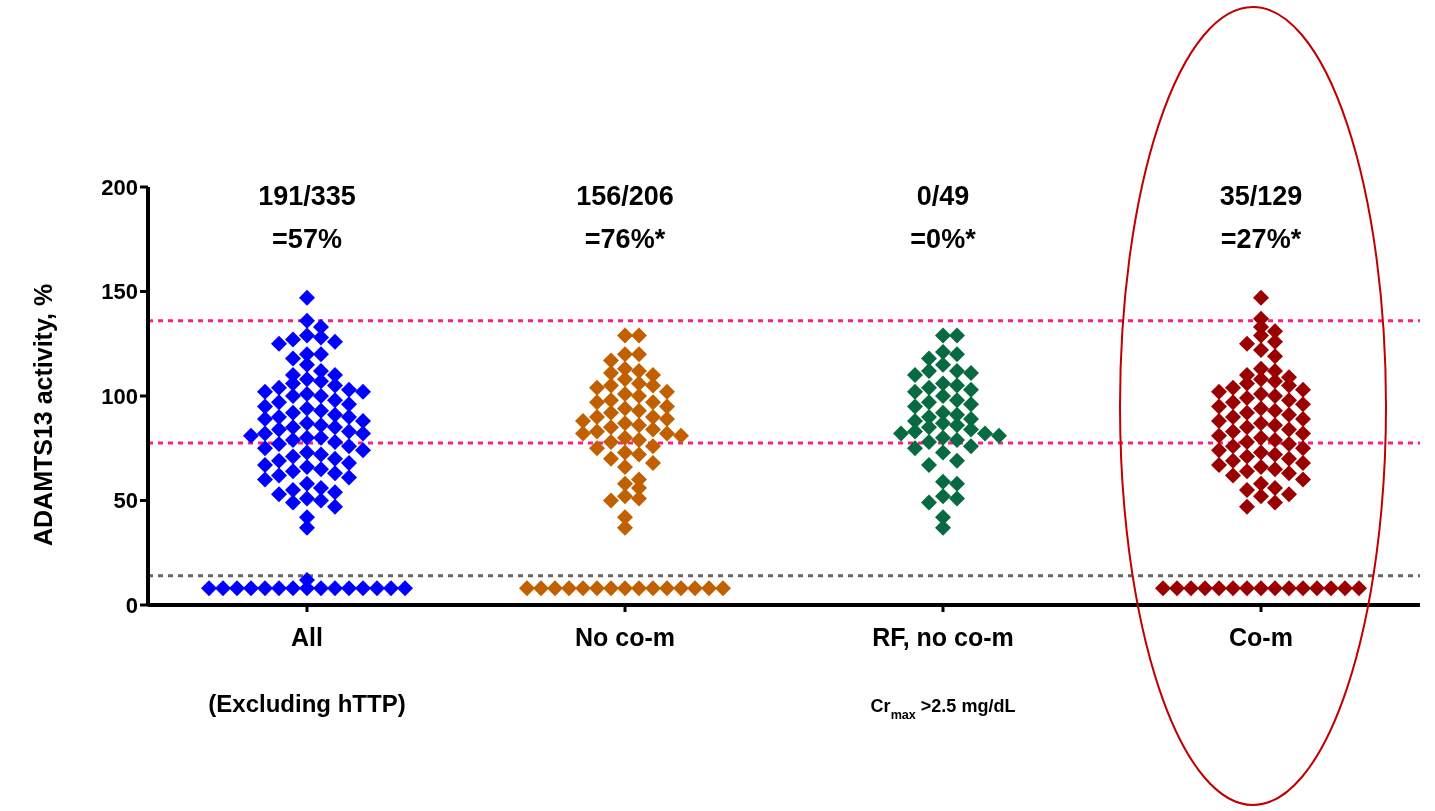 Image resolution: width=1435 pixels, height=811 pixels. What do you see at coordinates (1261, 636) in the screenshot?
I see `x-tick-label: Co-m` at bounding box center [1261, 636].